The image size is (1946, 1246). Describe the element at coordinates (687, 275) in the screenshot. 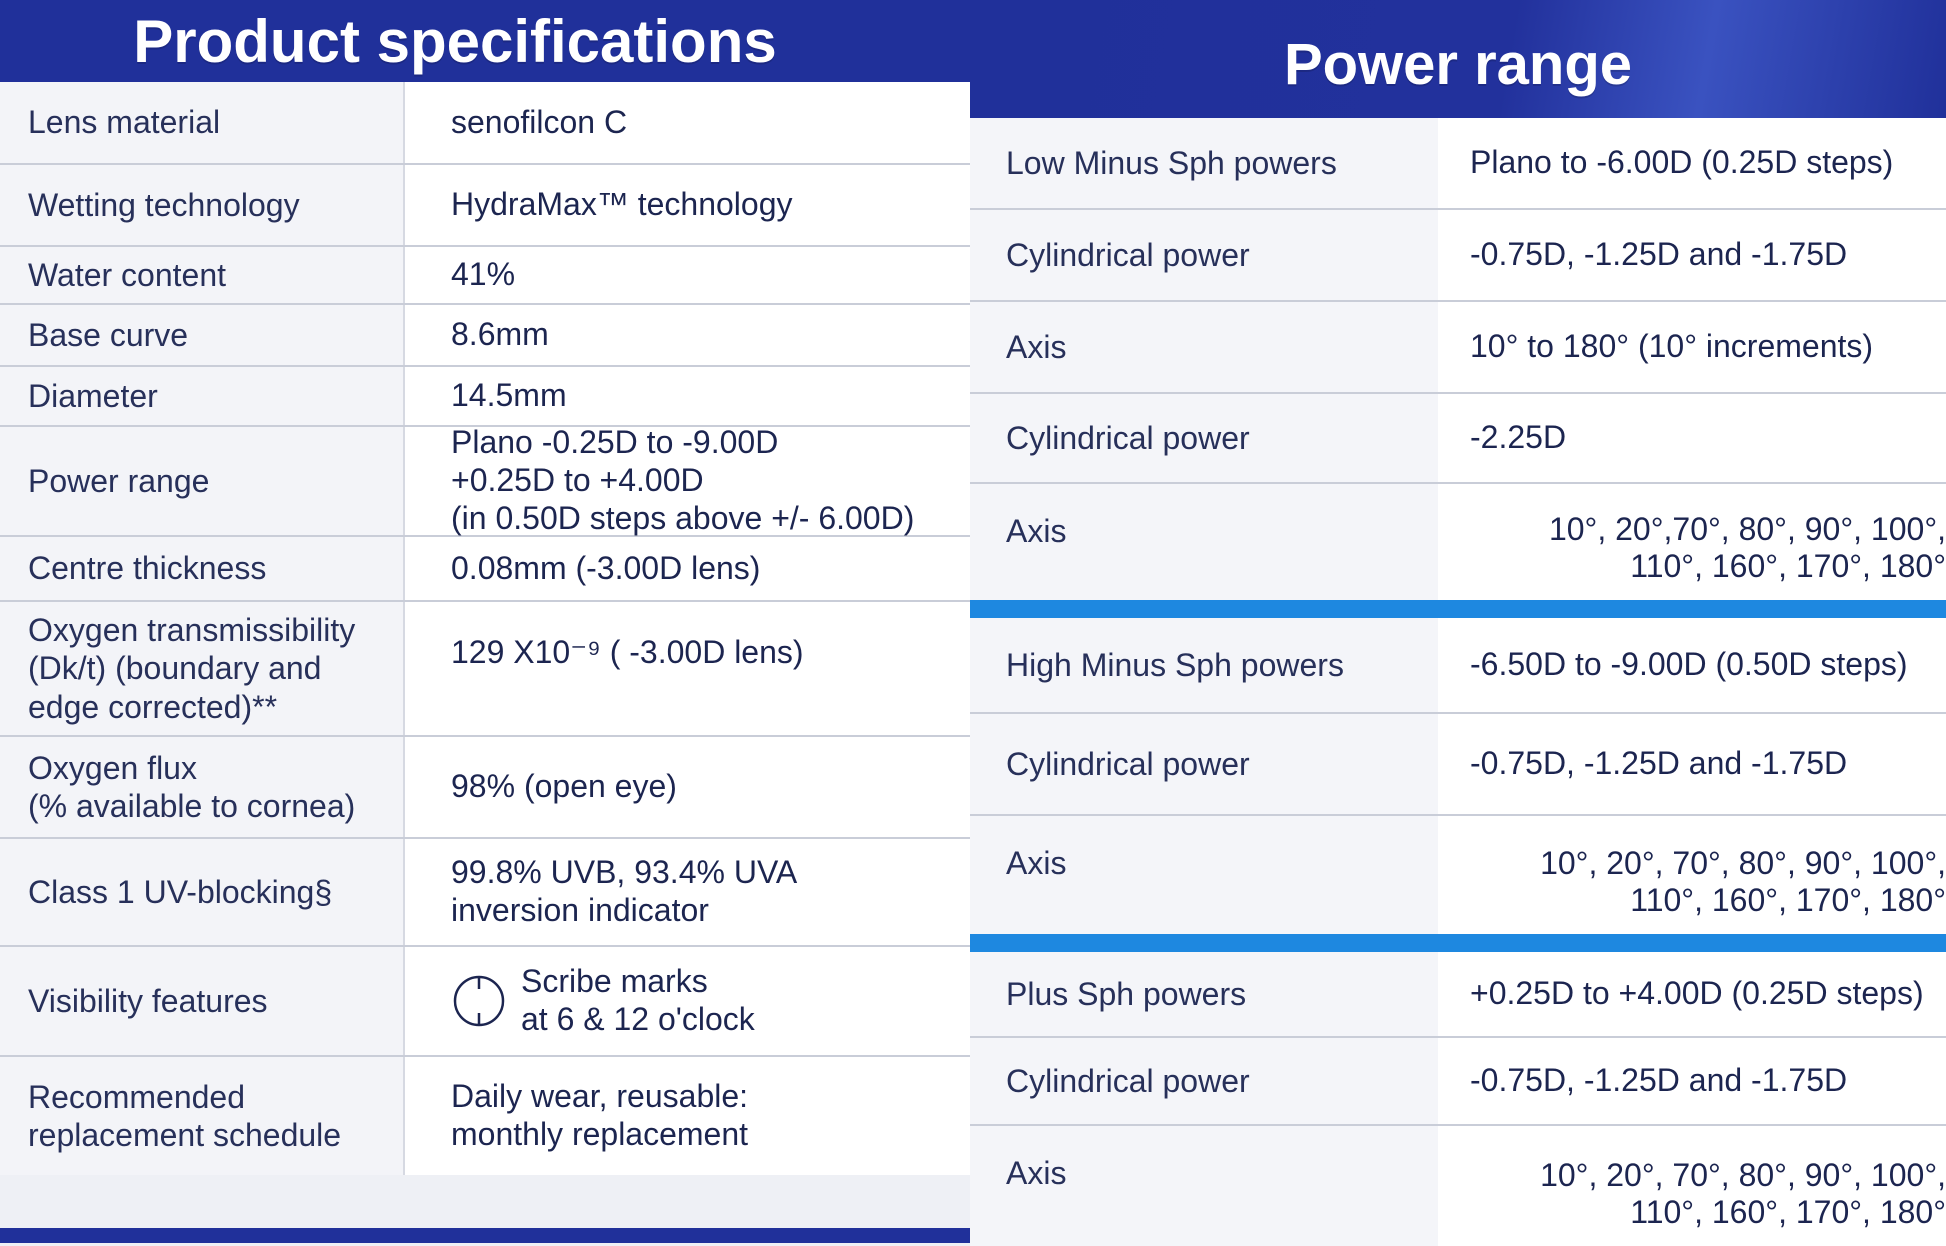

I see `spec-value: 41%` at that location.